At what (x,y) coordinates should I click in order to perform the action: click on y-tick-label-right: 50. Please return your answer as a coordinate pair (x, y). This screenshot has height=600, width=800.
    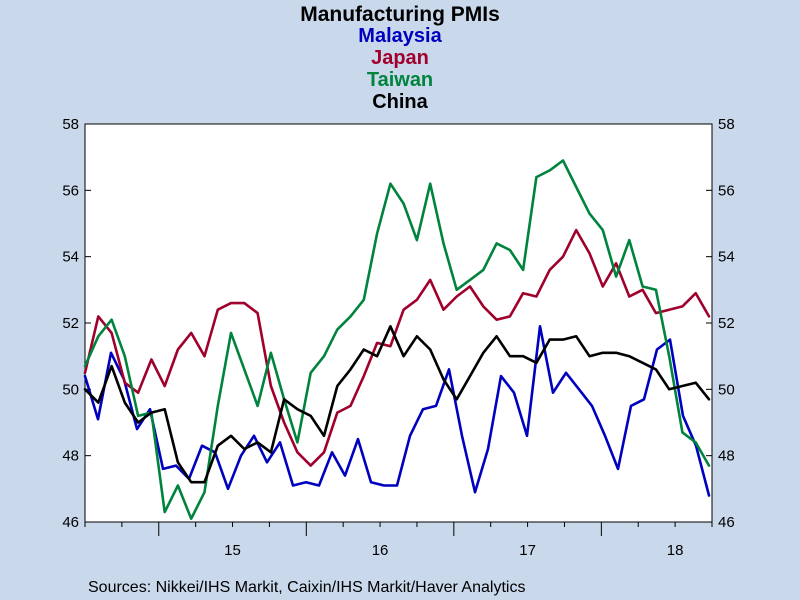
    Looking at the image, I should click on (726, 389).